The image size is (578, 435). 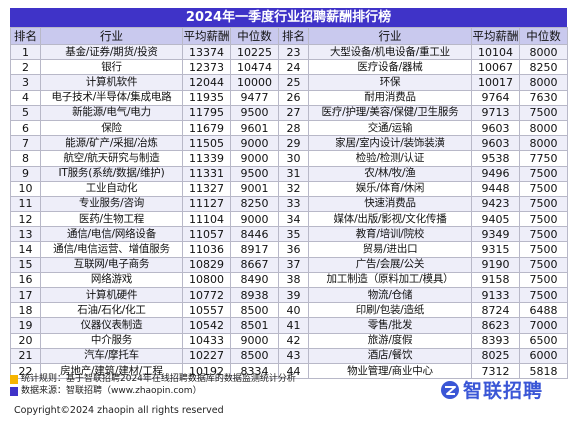 I want to click on rank-cell: 26, so click(x=293, y=97).